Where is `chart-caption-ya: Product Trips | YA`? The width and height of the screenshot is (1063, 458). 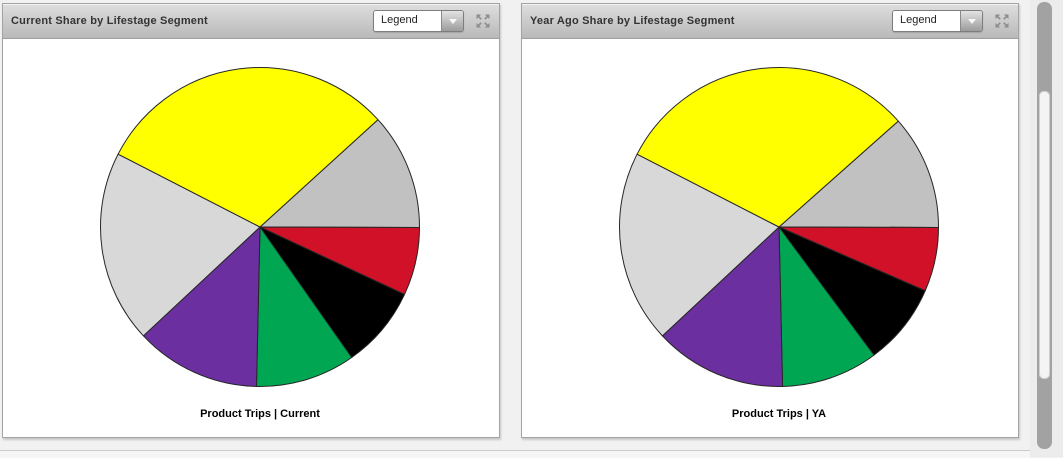
chart-caption-ya: Product Trips | YA is located at coordinates (779, 414).